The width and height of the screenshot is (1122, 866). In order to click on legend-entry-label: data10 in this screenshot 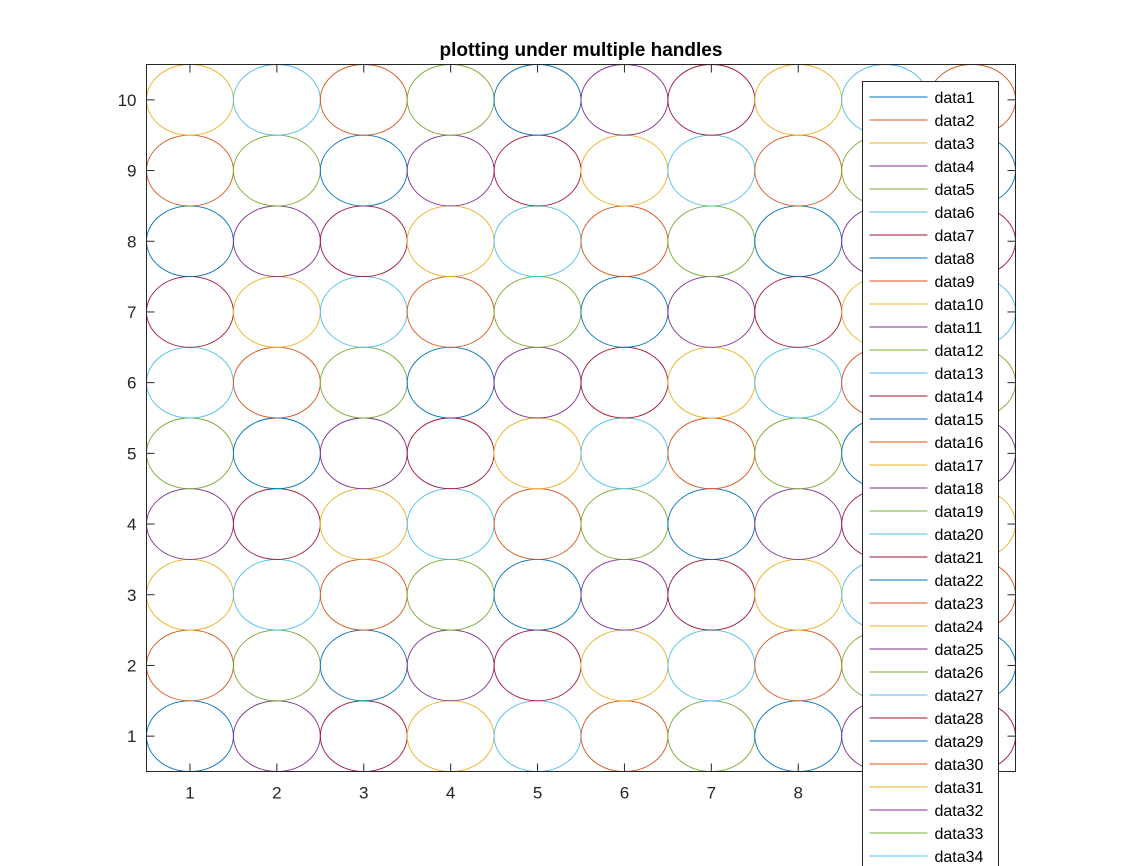, I will do `click(959, 305)`.